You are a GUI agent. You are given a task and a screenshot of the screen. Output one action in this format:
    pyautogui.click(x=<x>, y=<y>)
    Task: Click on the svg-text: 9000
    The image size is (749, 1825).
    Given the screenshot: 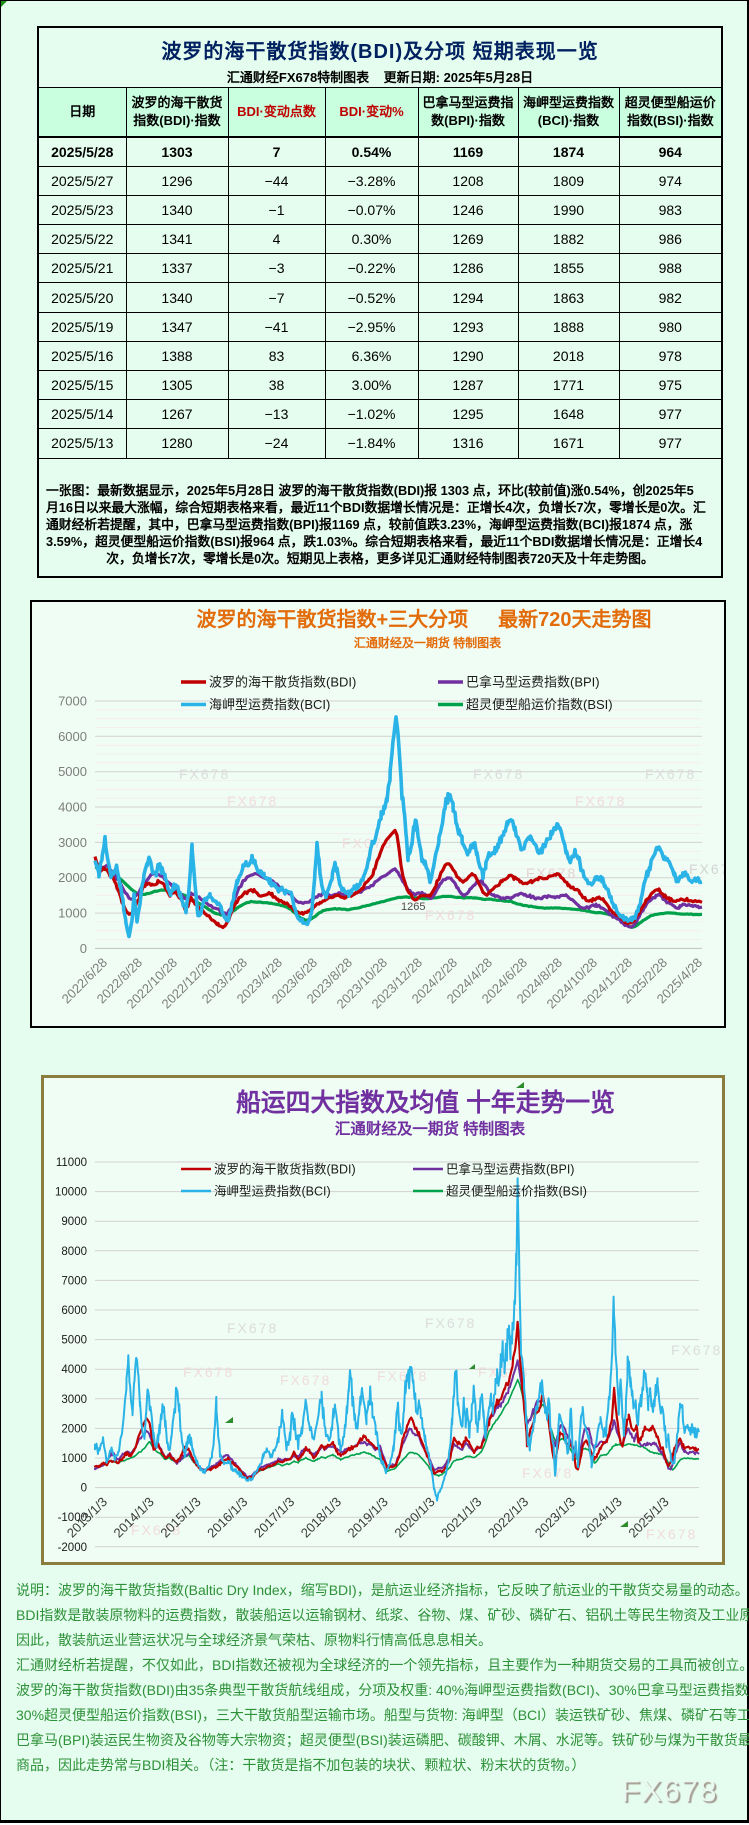 What is the action you would take?
    pyautogui.click(x=74, y=1222)
    